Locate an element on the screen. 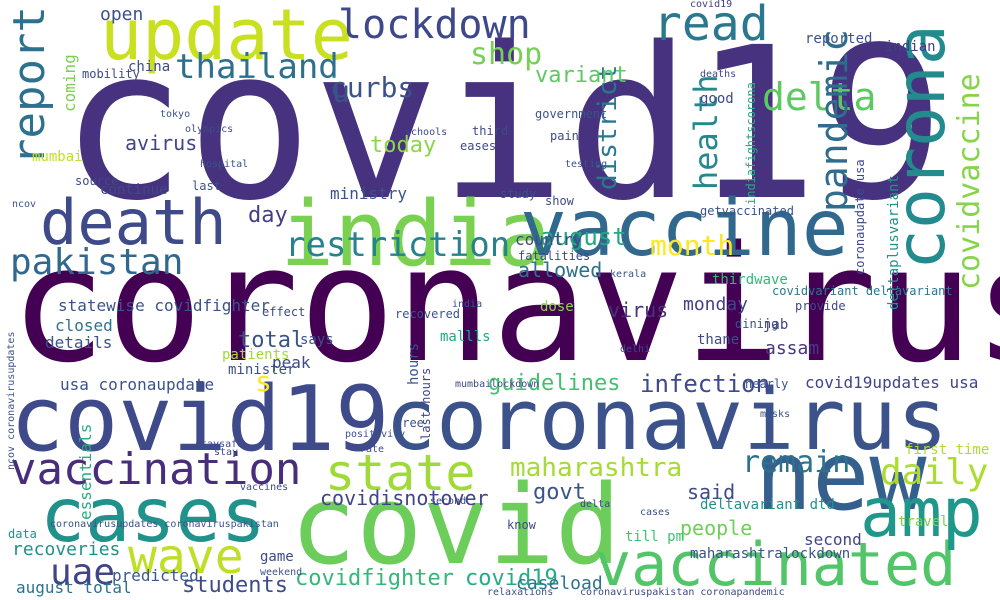 This screenshot has height=600, width=1000. word-coronaupdate-usa: coronaupdate usa is located at coordinates (860, 217).